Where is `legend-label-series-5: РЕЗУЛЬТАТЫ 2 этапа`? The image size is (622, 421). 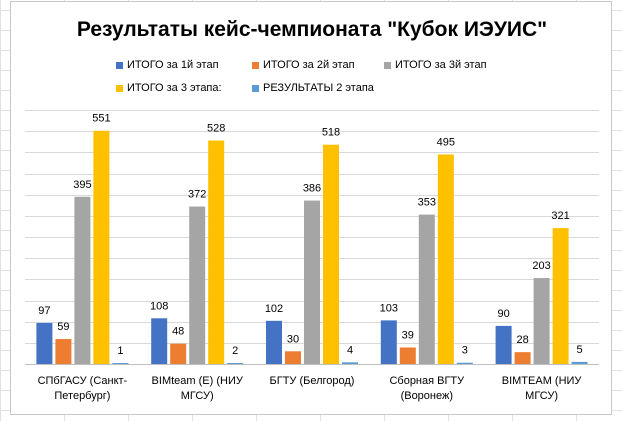 legend-label-series-5: РЕЗУЛЬТАТЫ 2 этапа is located at coordinates (318, 88).